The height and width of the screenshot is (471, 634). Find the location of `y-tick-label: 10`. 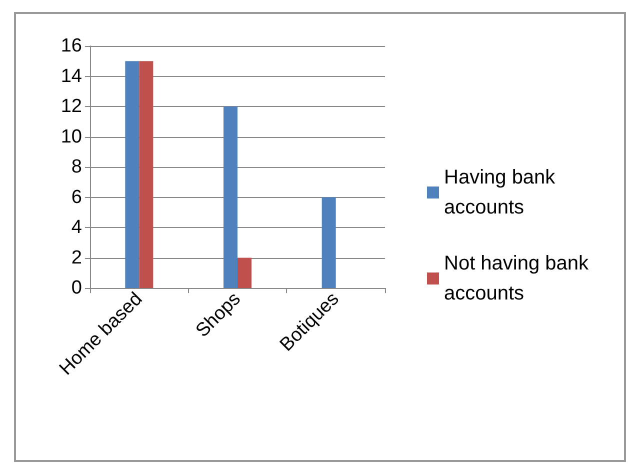

y-tick-label: 10 is located at coordinates (71, 137).